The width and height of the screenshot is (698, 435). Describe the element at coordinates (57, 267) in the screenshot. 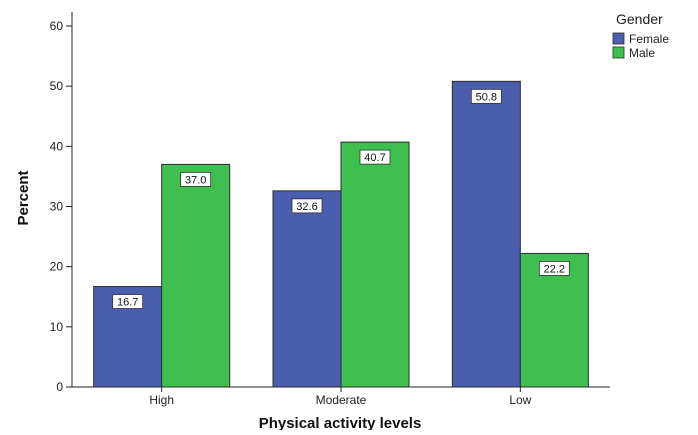

I see `y-tick-label: 20` at that location.